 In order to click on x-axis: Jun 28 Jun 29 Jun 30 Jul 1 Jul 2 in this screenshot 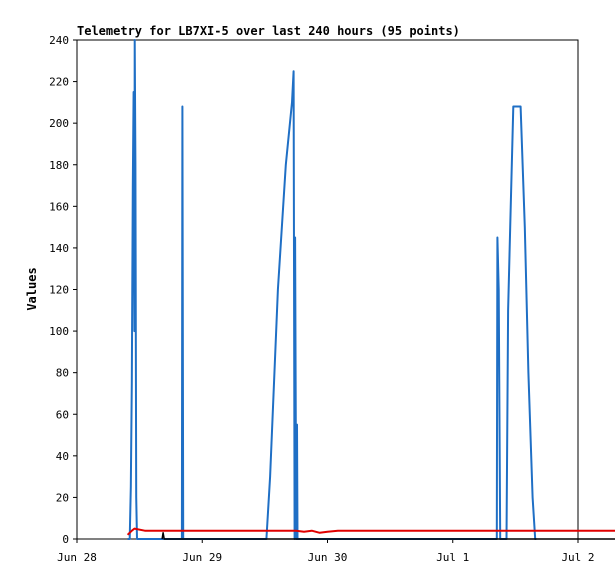, I will do `click(326, 551)`.